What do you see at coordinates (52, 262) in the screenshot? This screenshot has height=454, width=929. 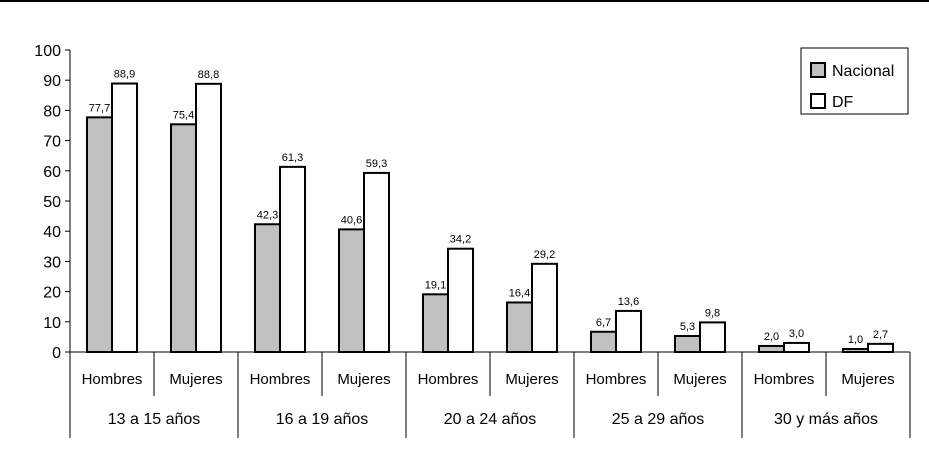 I see `y-tick-label: 30` at bounding box center [52, 262].